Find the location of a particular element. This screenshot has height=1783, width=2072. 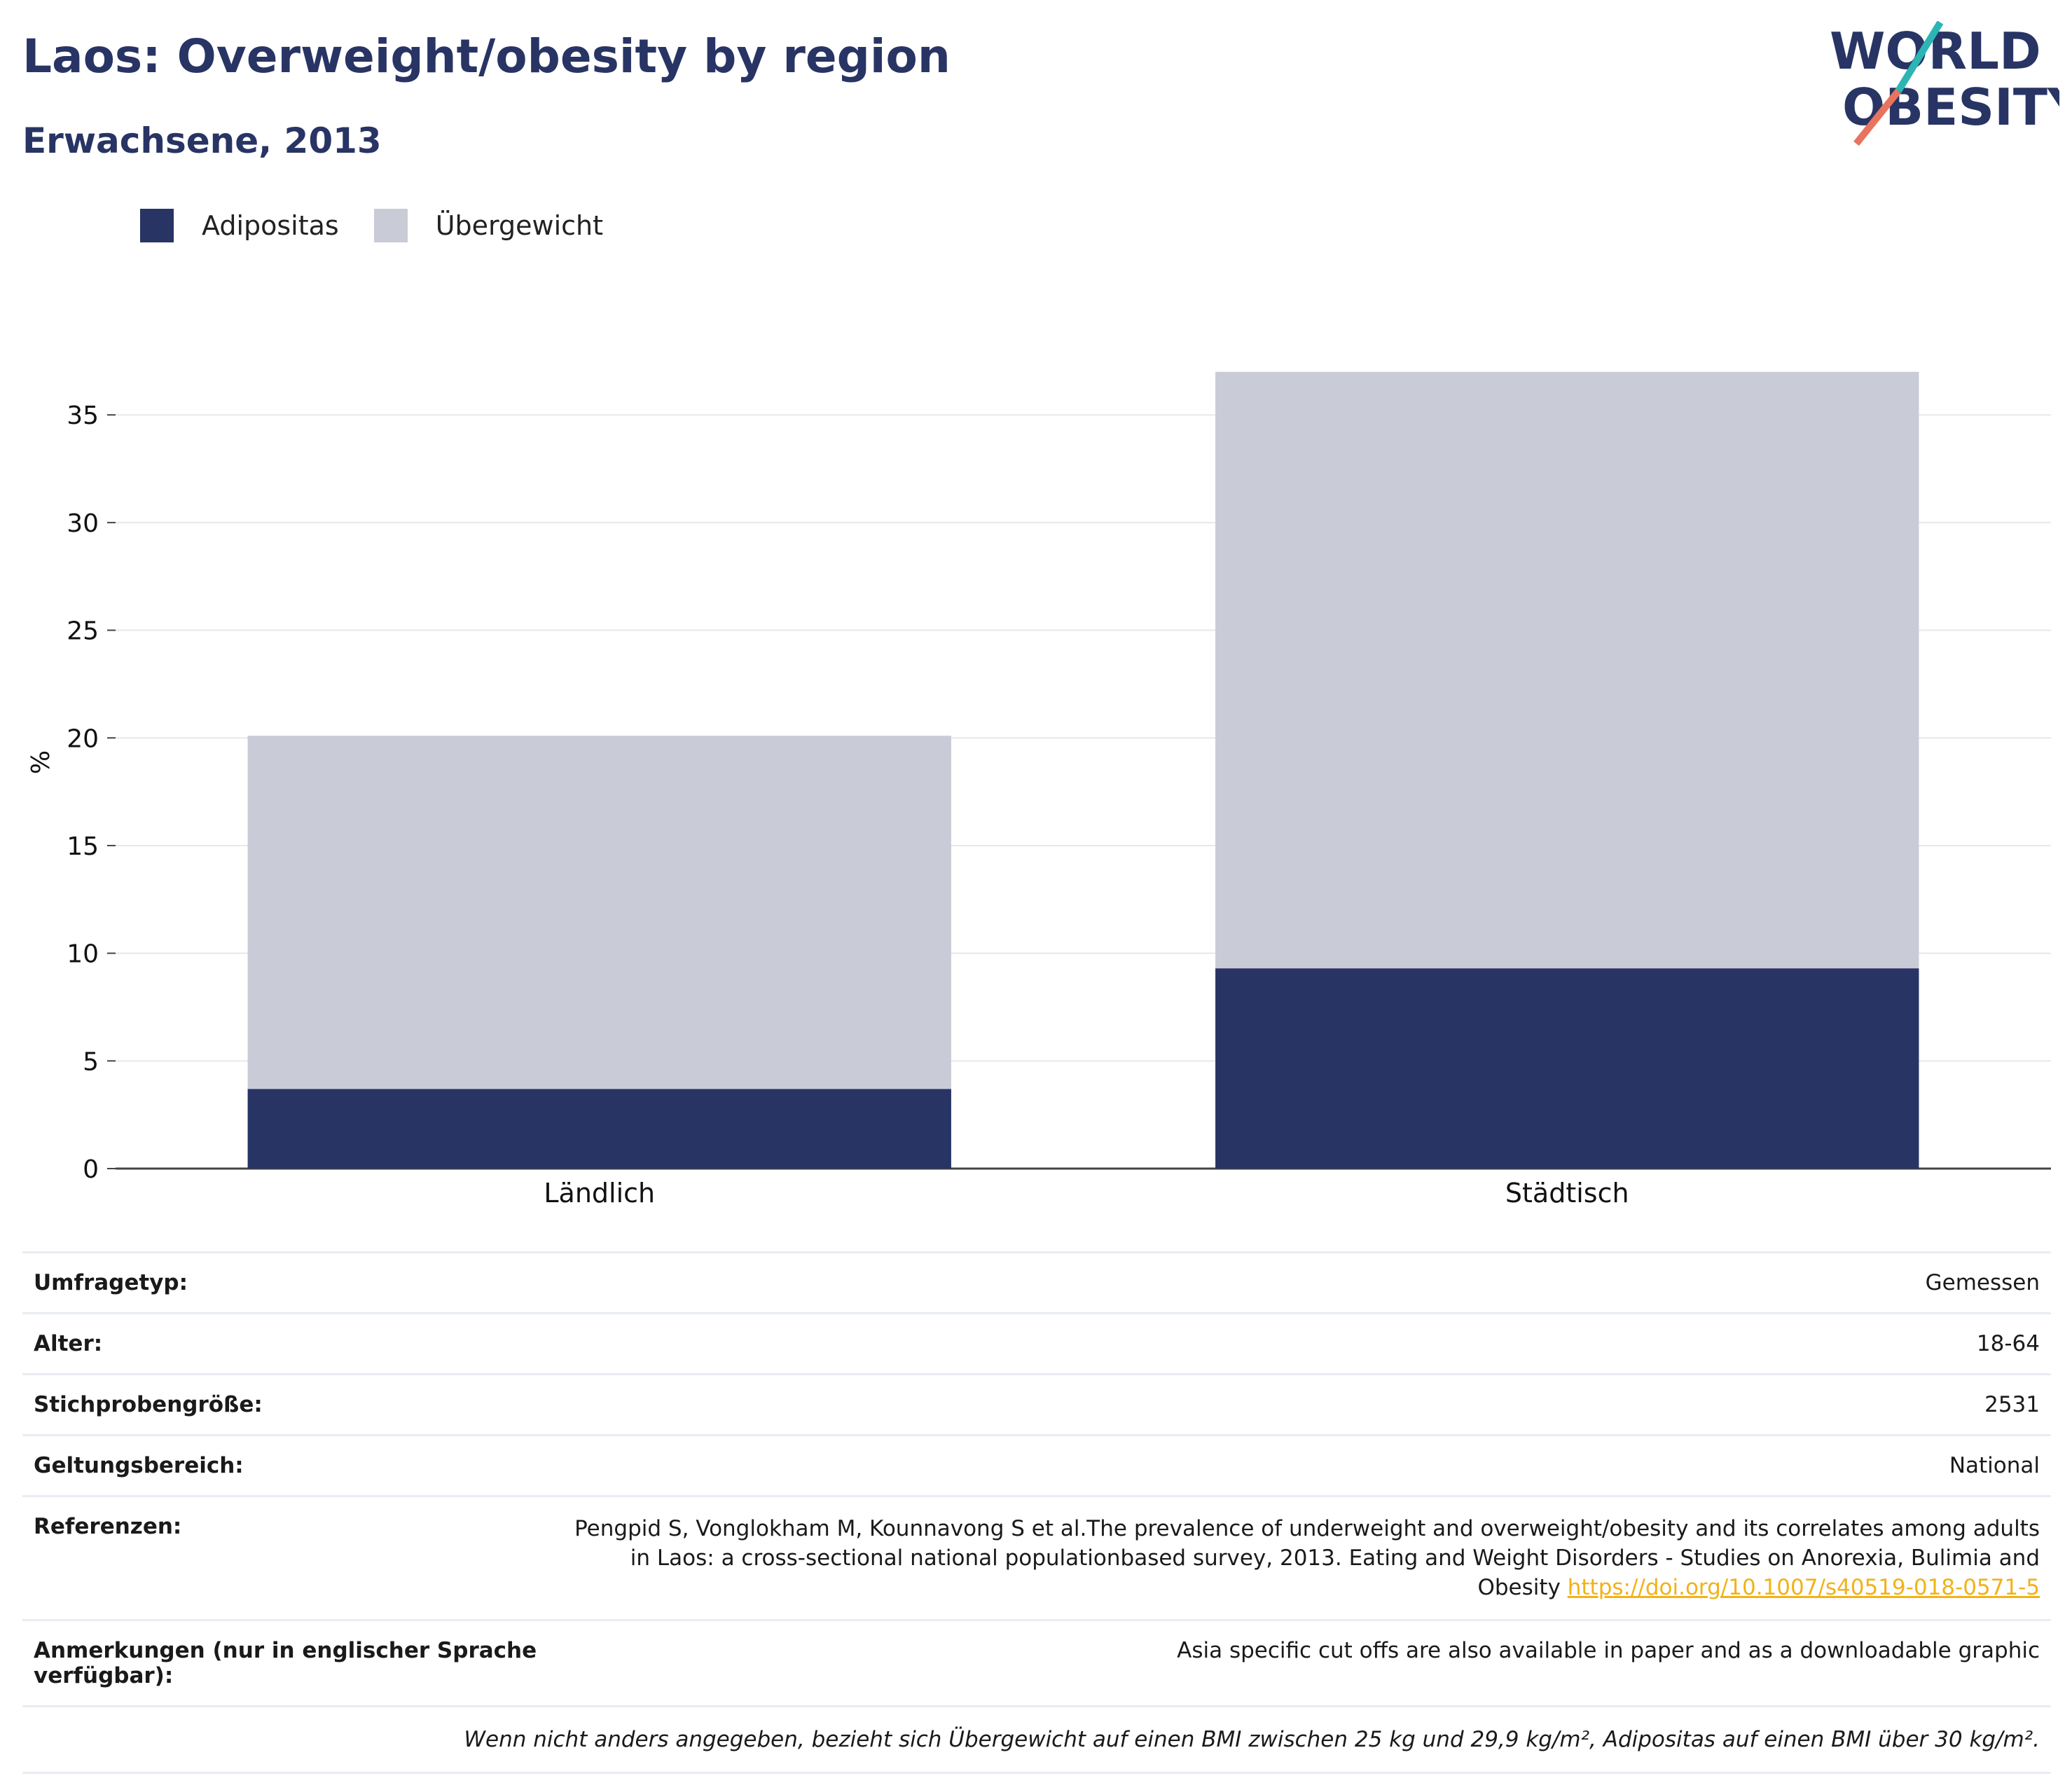

logo-slash-coral is located at coordinates (1877, 117).